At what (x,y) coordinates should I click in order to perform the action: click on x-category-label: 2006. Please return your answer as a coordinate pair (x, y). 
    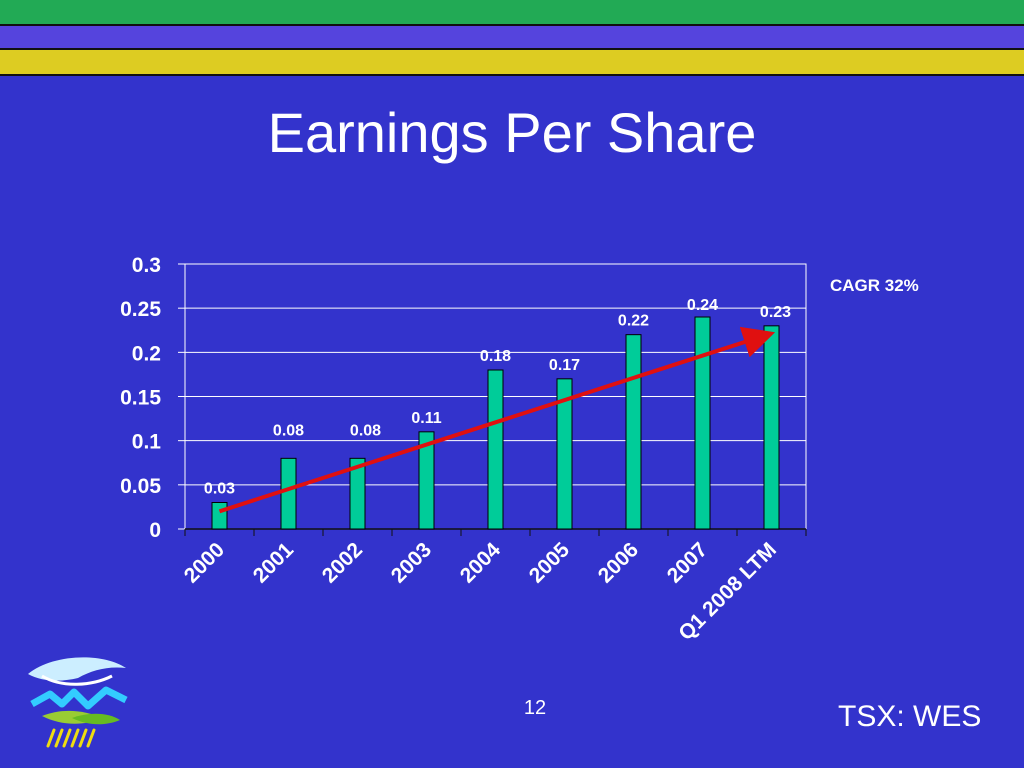
    Looking at the image, I should click on (618, 562).